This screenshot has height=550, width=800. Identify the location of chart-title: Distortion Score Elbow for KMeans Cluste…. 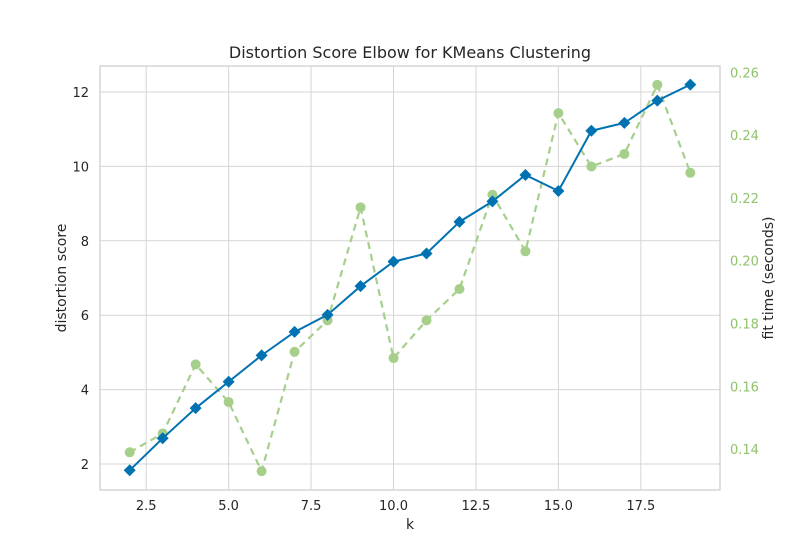
(410, 52).